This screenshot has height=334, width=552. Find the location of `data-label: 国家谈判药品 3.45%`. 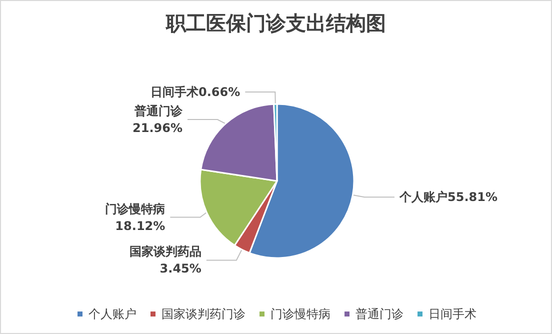

data-label: 国家谈判药品 3.45% is located at coordinates (165, 260).